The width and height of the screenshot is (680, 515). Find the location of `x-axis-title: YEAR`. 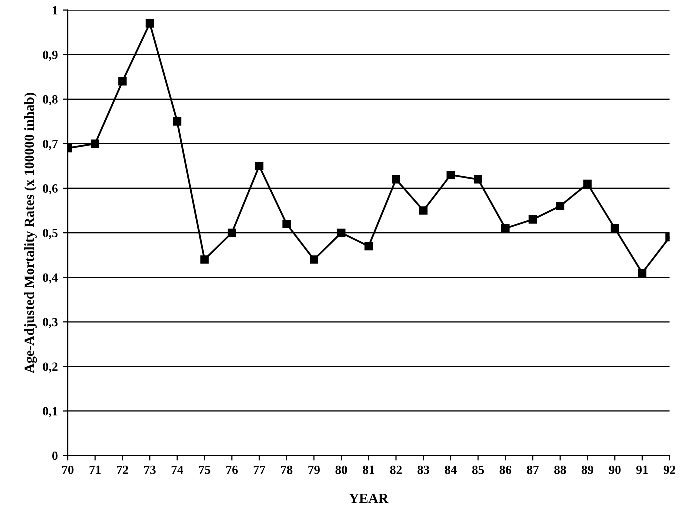

x-axis-title: YEAR is located at coordinates (369, 499).